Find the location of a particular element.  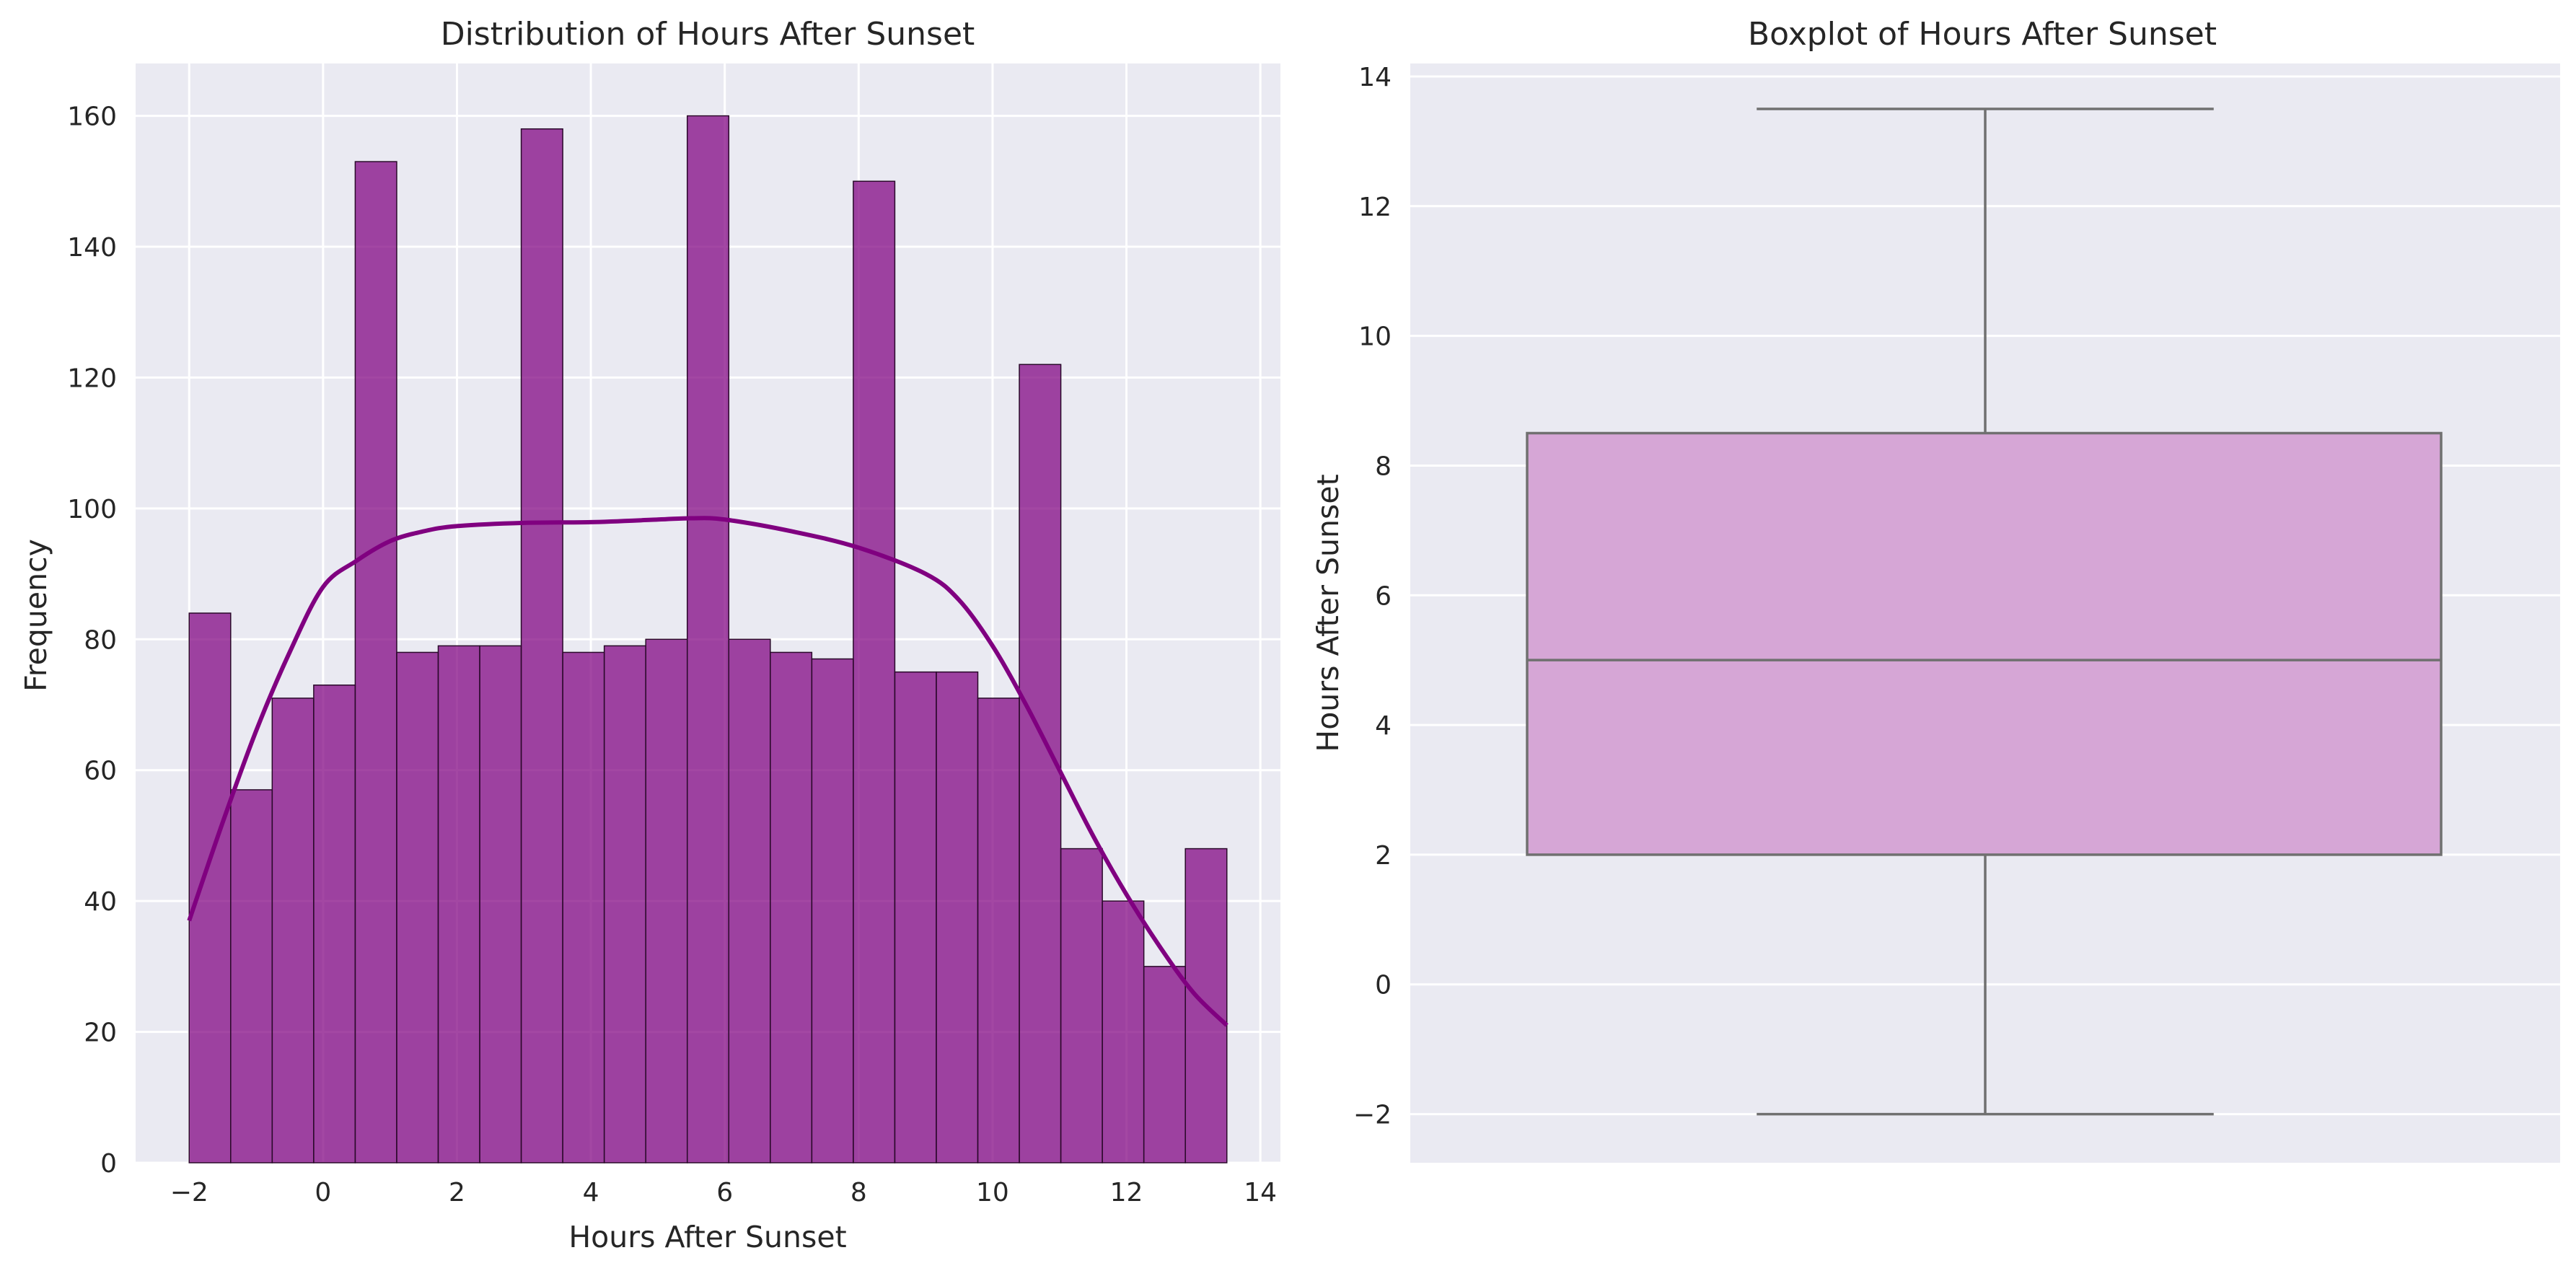

histogram-y-ticks: 0 20 40 60 80 100 120 140 160 is located at coordinates (92, 640).